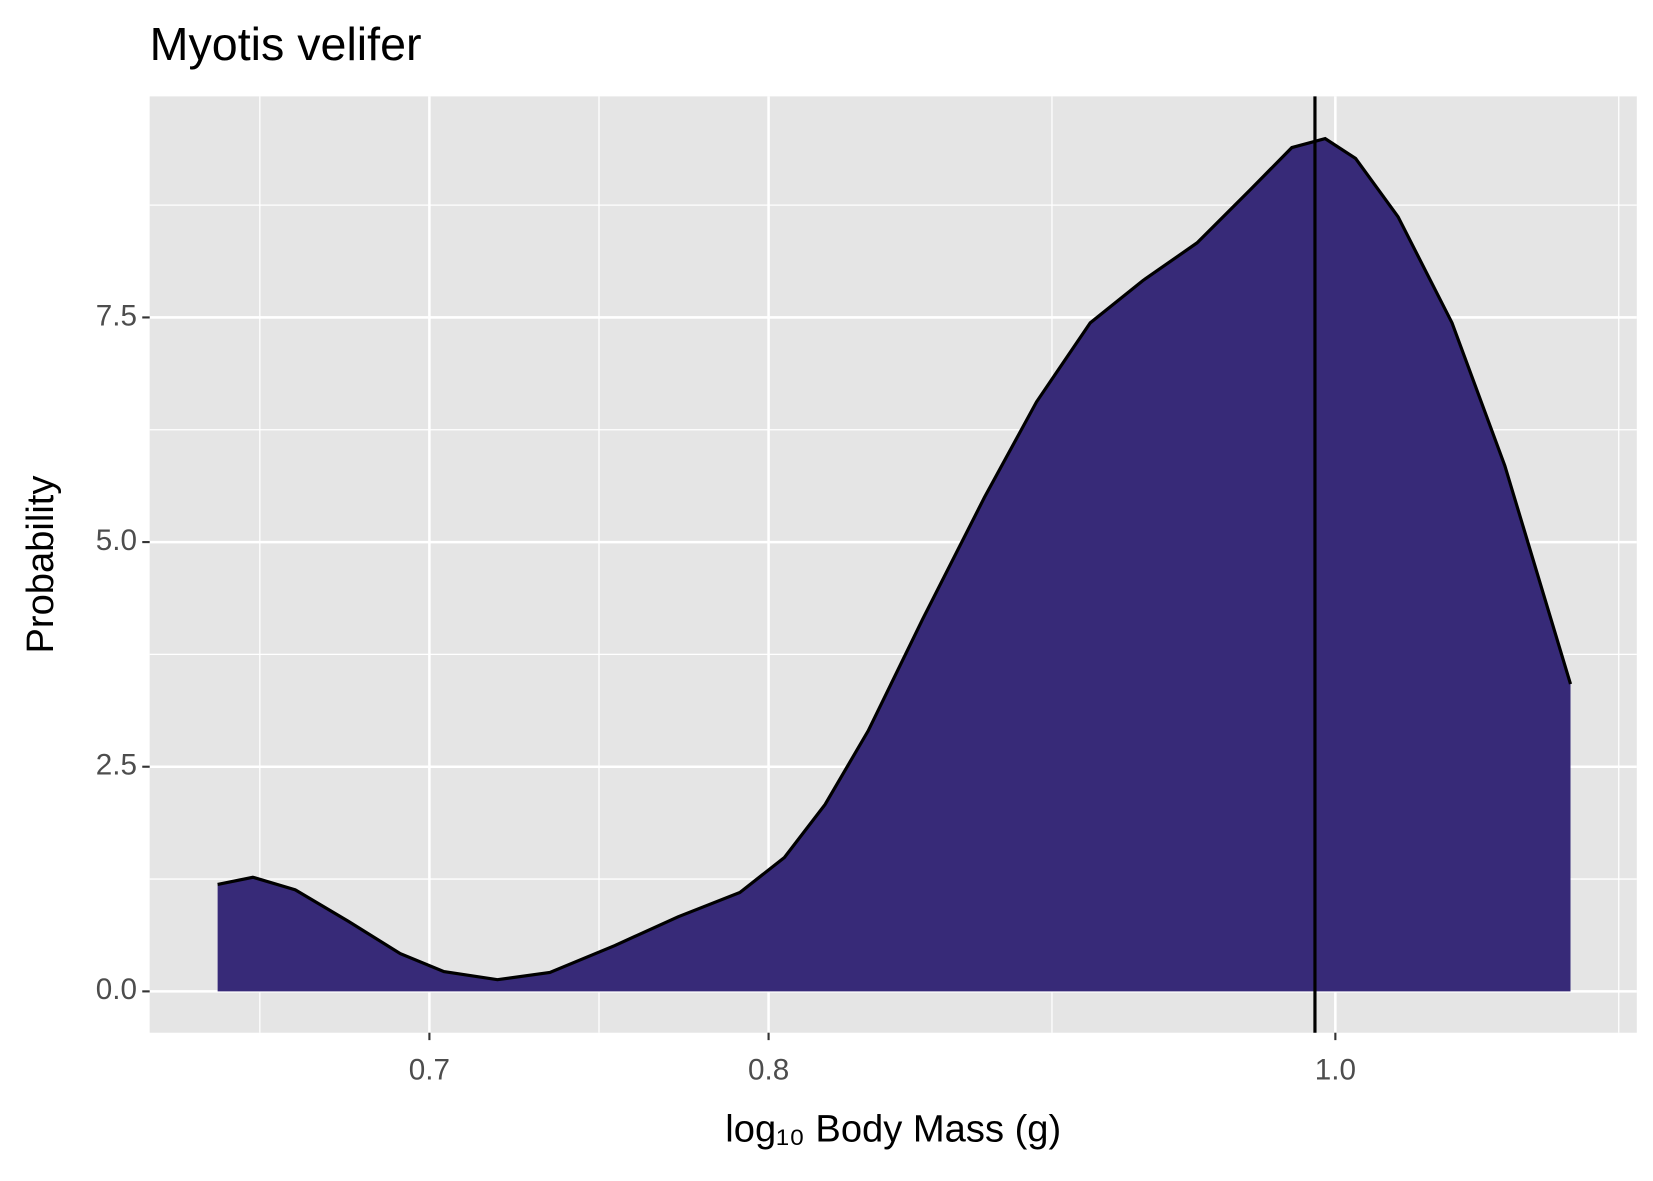  What do you see at coordinates (1335, 1070) in the screenshot?
I see `x-tick-label: 1.0` at bounding box center [1335, 1070].